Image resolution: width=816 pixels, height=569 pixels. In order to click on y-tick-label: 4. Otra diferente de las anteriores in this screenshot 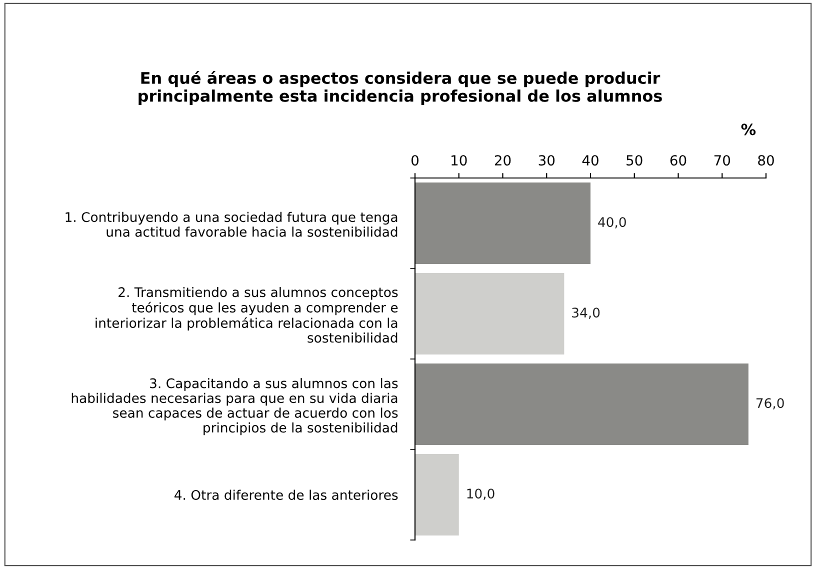, I will do `click(286, 495)`.